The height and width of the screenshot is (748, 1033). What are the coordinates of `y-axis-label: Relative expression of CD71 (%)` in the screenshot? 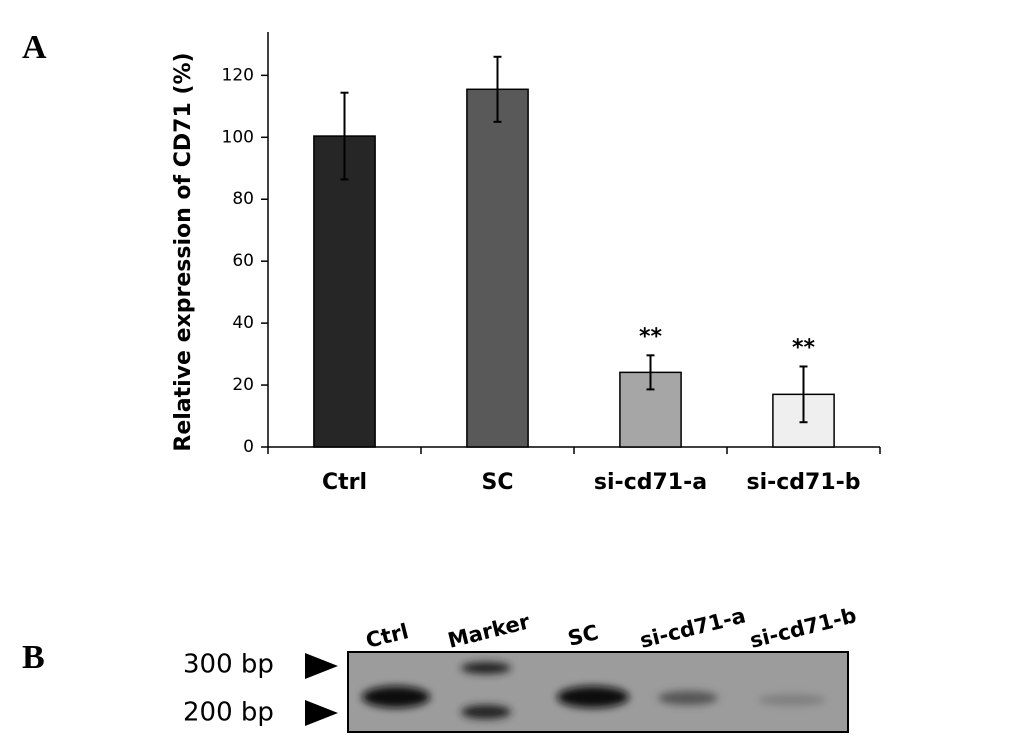 It's located at (183, 251).